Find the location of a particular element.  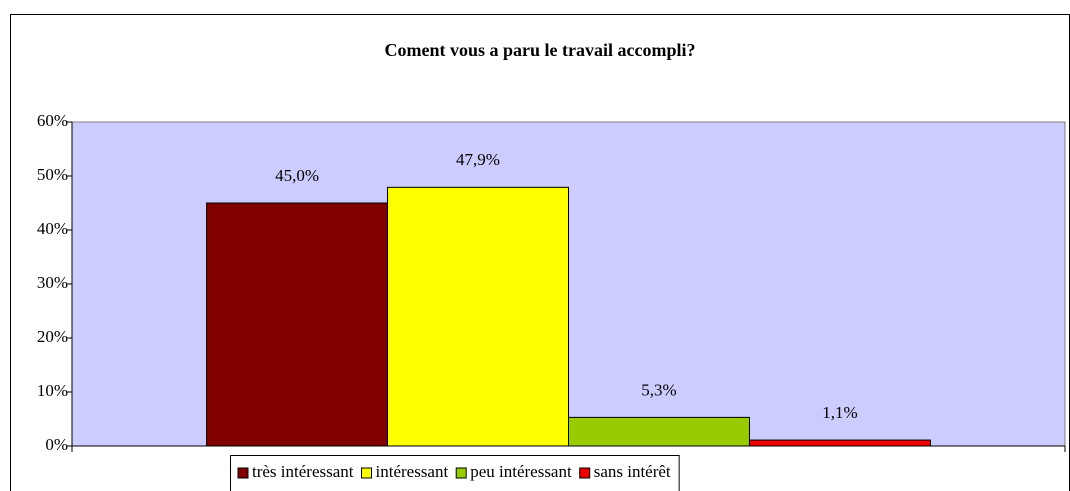

legend-label: très intéressant is located at coordinates (303, 471).